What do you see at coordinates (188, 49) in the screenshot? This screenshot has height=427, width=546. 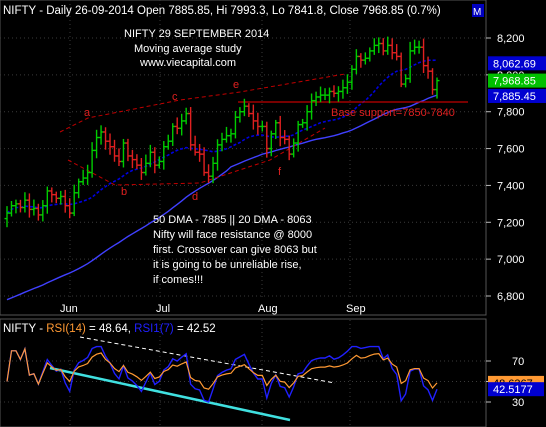 I see `note-line-2: Moving average study` at bounding box center [188, 49].